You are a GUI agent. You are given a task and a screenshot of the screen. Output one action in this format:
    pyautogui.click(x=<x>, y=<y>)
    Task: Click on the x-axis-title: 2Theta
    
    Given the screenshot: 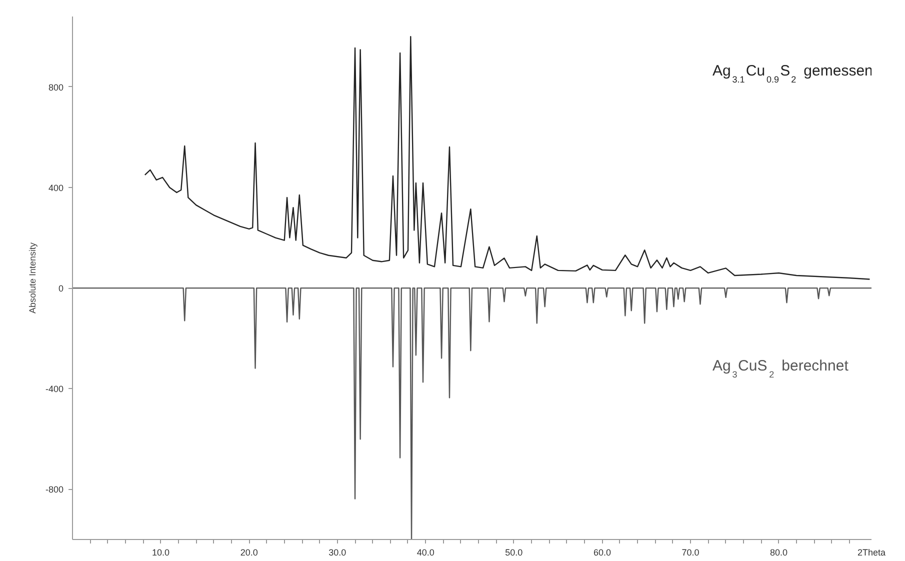 What is the action you would take?
    pyautogui.click(x=871, y=553)
    